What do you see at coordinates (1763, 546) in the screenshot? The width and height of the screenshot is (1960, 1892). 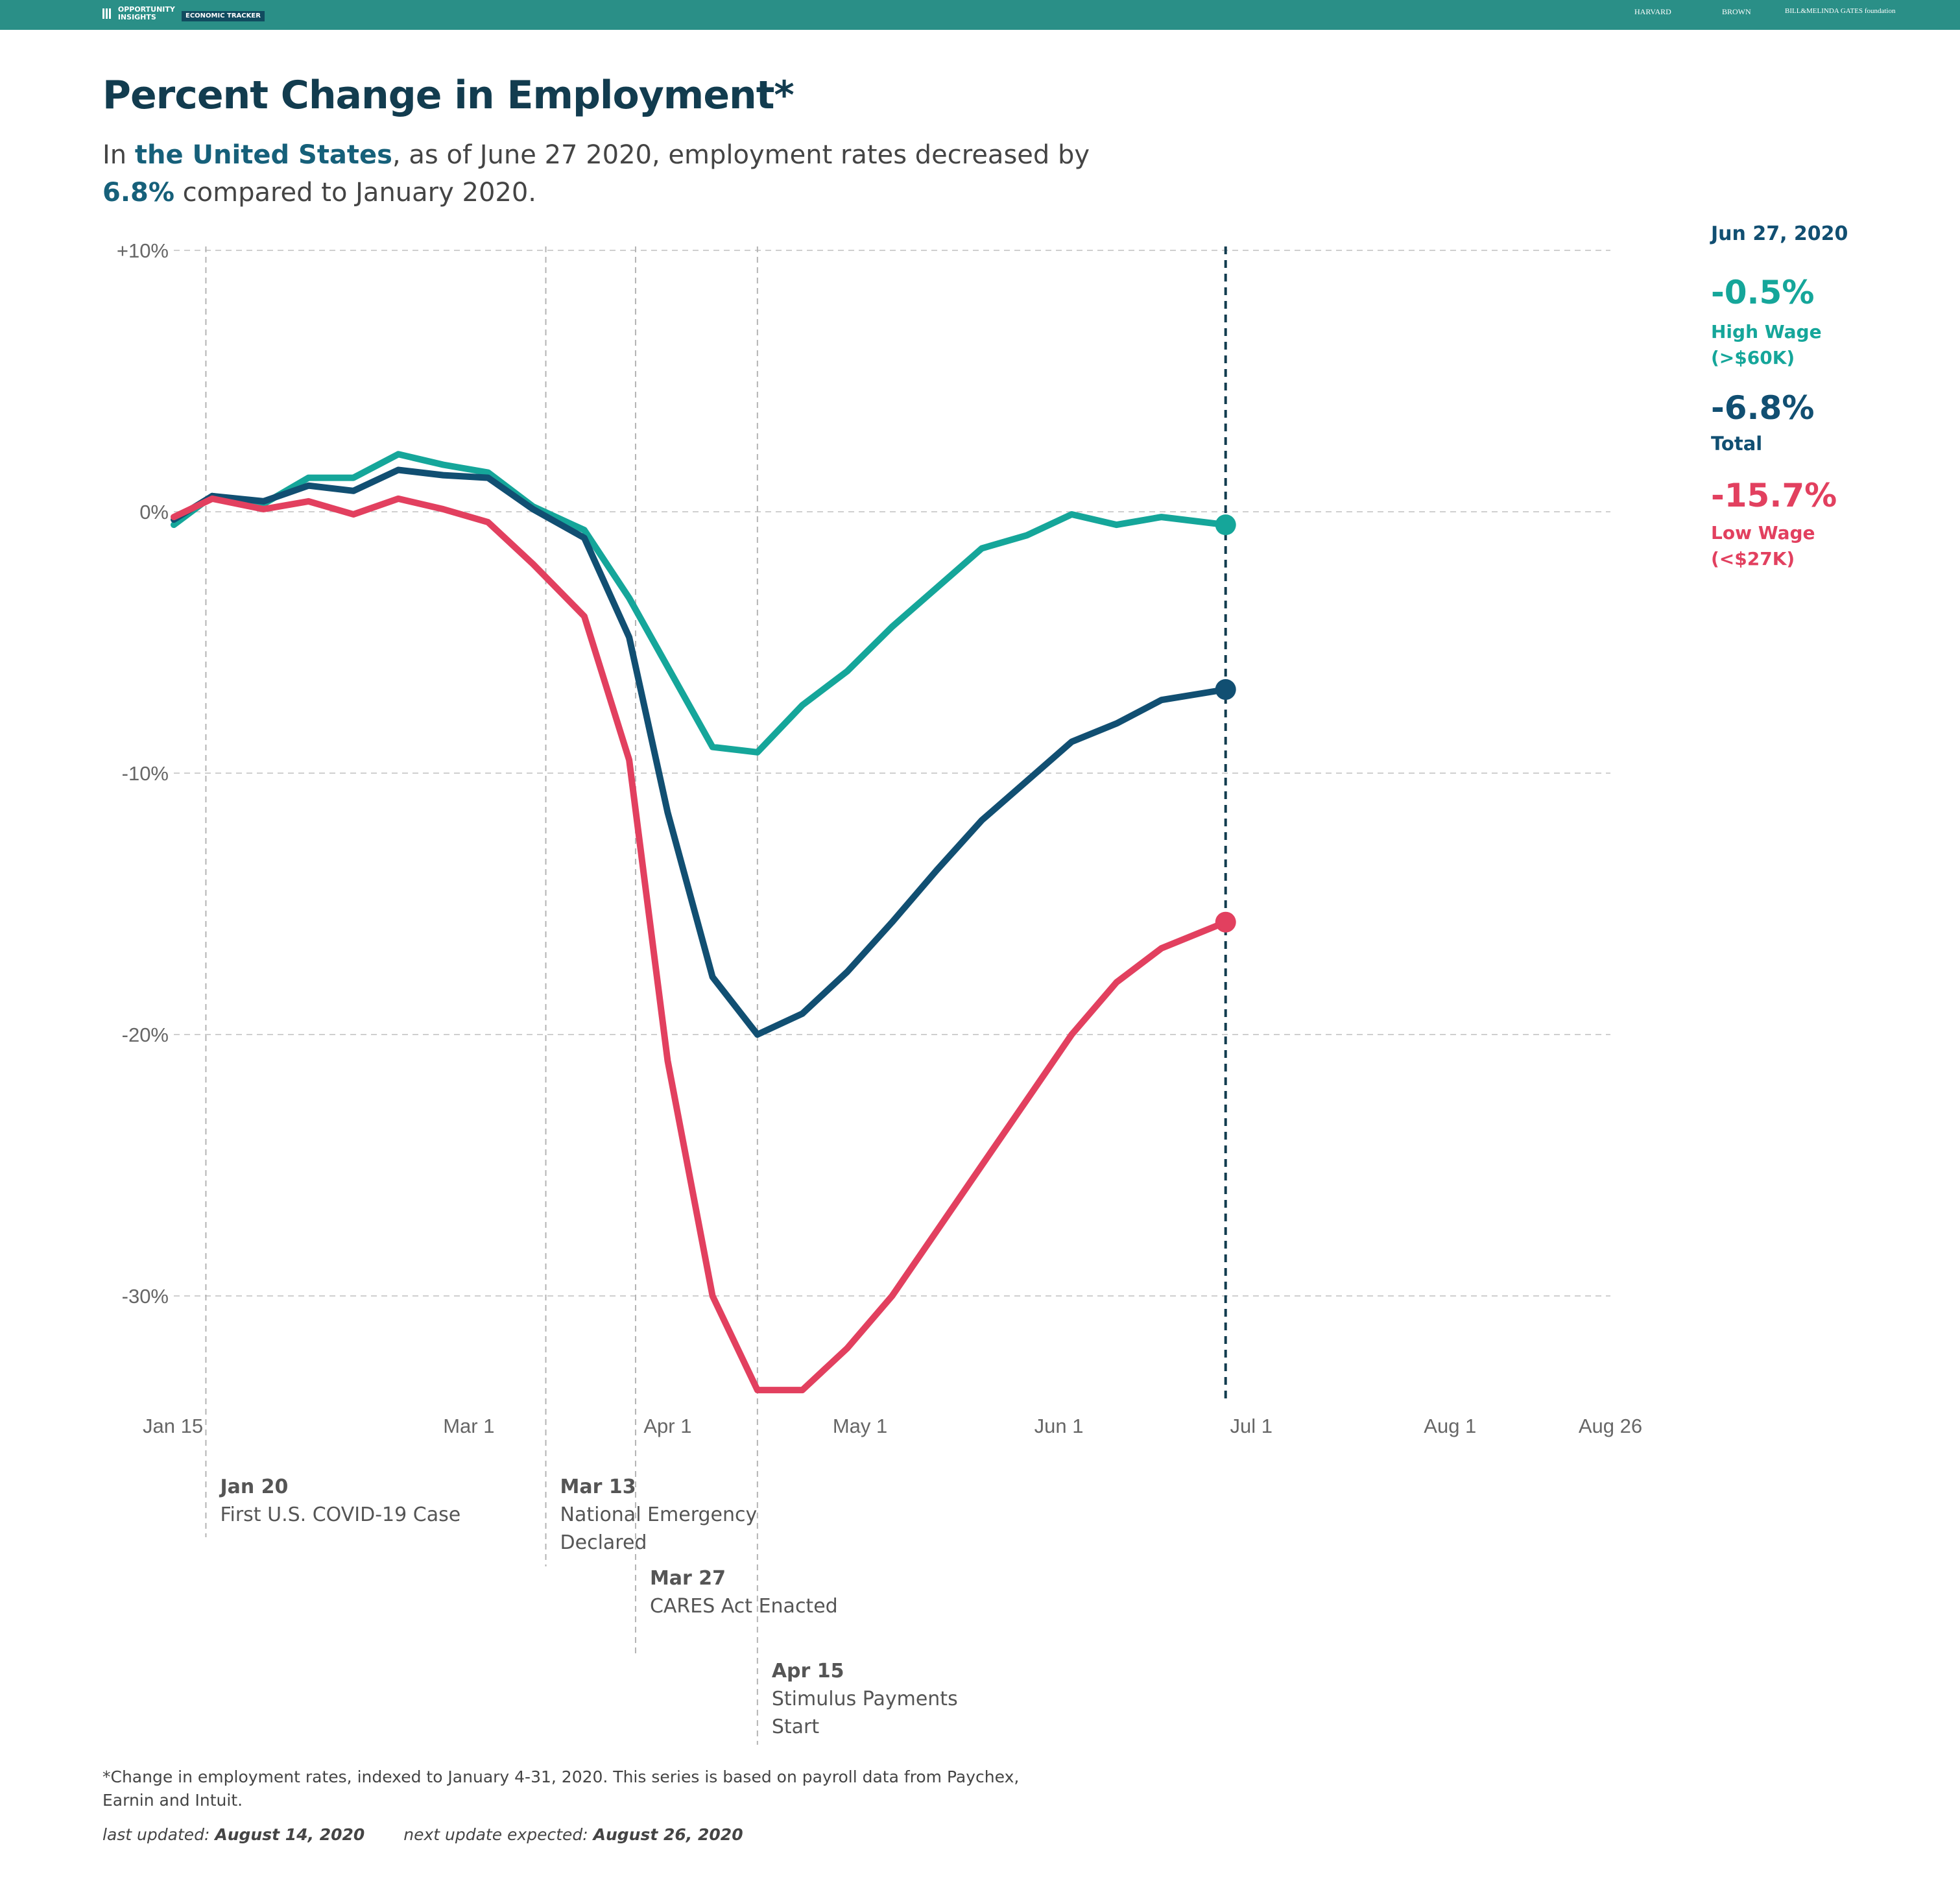 I see `side-low-label: Low Wage (<$27K)` at bounding box center [1763, 546].